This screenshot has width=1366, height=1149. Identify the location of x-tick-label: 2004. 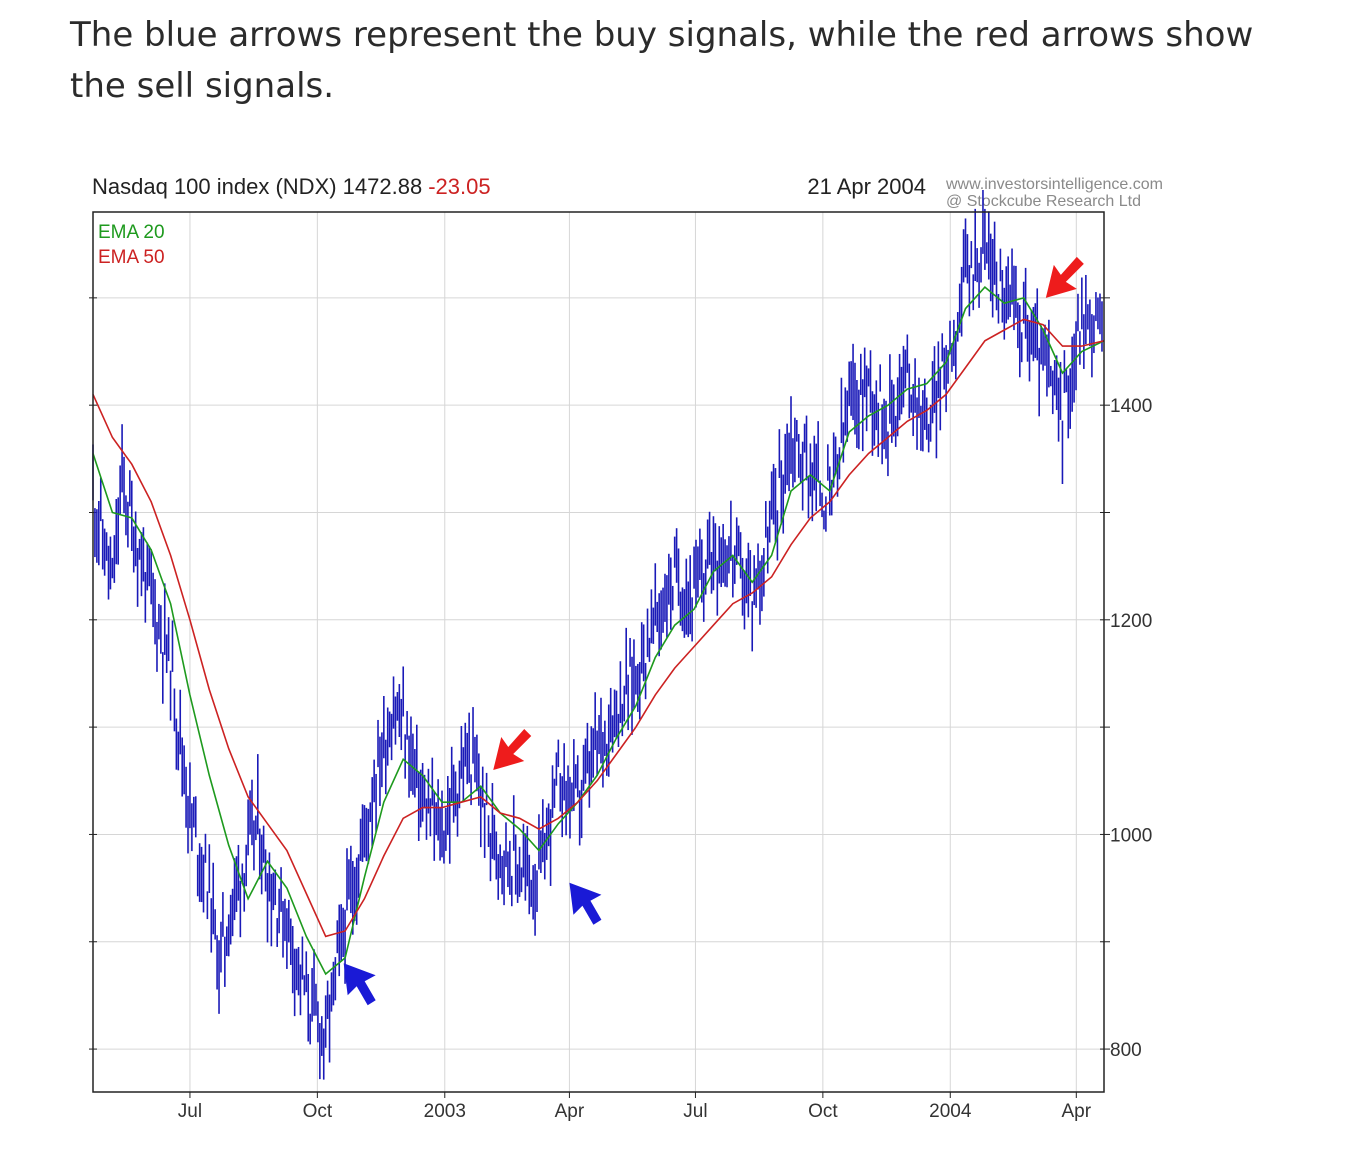
(950, 1111).